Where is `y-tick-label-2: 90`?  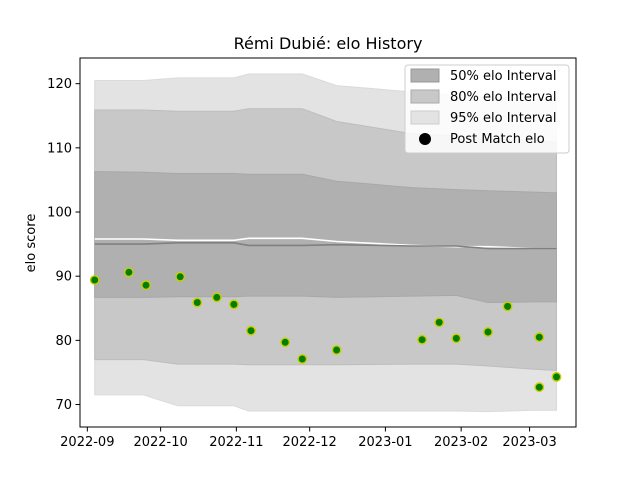 y-tick-label-2: 90 is located at coordinates (63, 277).